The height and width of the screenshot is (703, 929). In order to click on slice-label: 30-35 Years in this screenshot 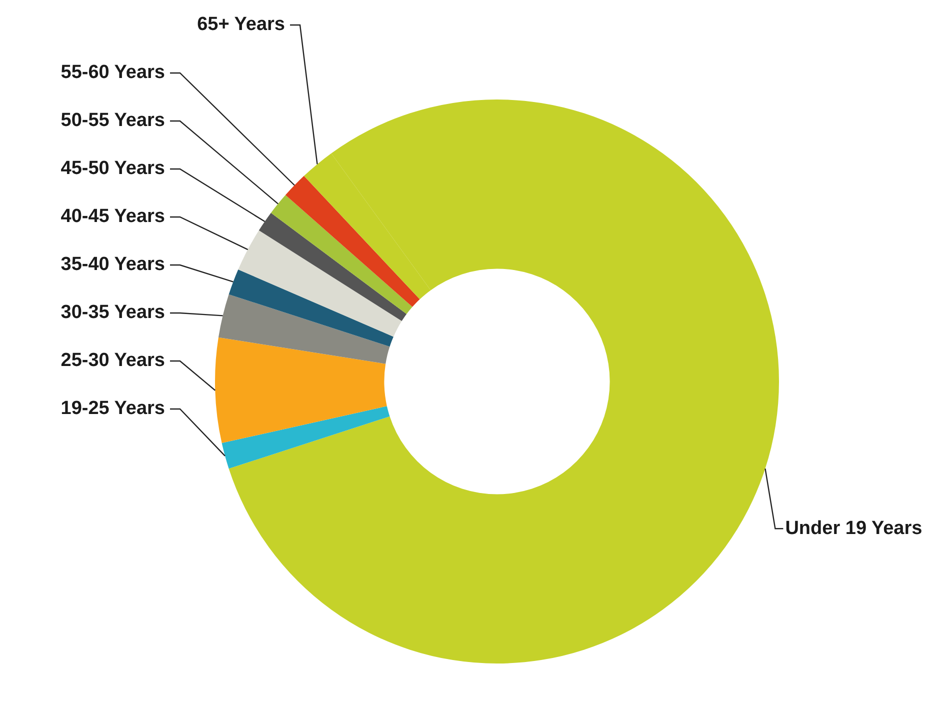, I will do `click(112, 313)`.